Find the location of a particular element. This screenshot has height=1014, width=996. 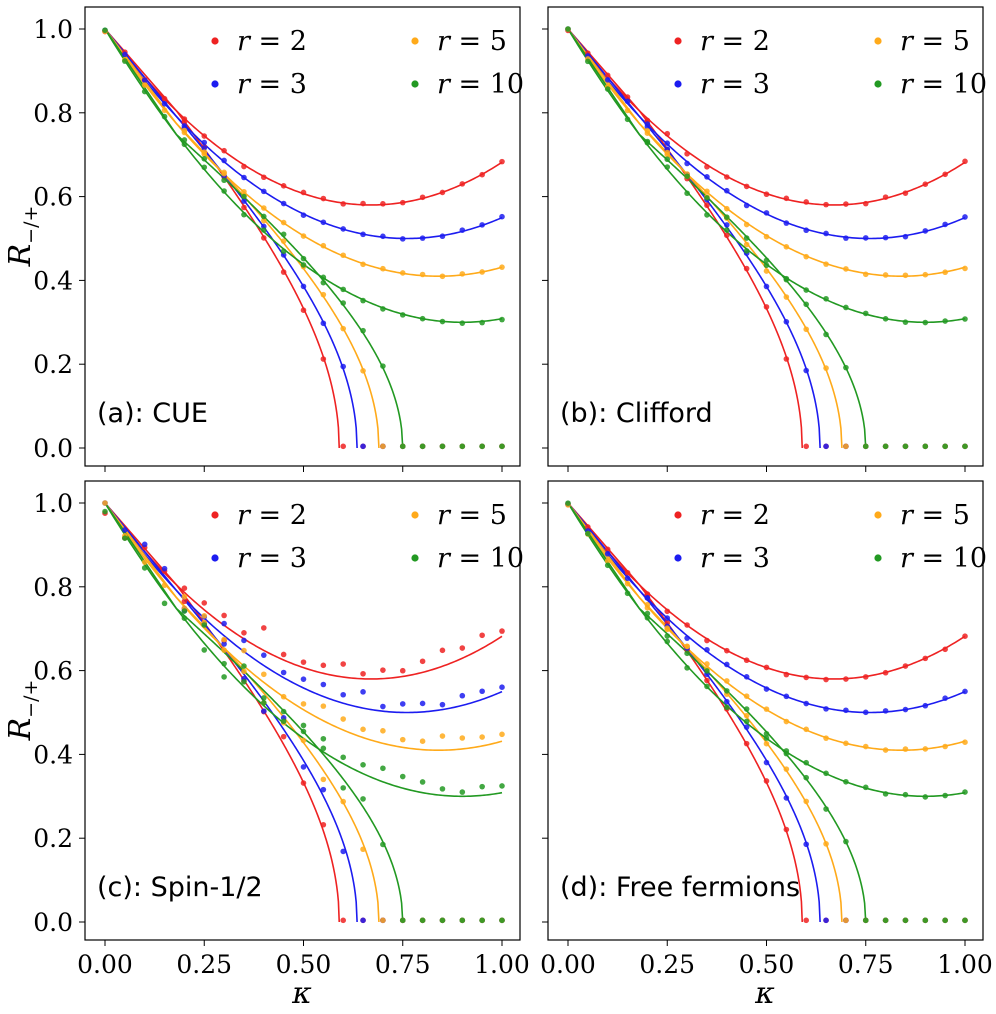

legend-label: r = 10 is located at coordinates (943, 84).